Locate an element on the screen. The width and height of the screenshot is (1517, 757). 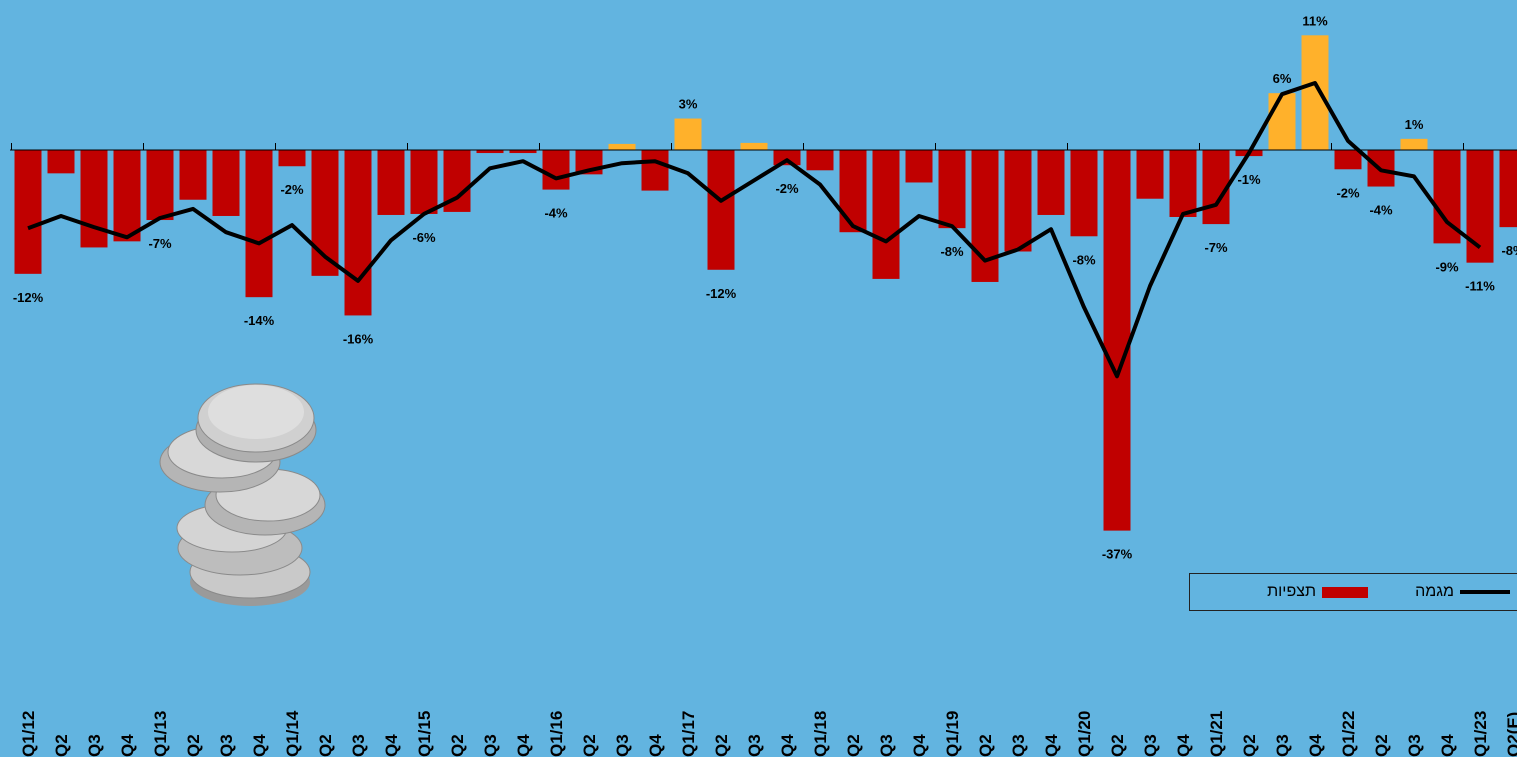
x-tick-2: Q3 is located at coordinates (94, 745).